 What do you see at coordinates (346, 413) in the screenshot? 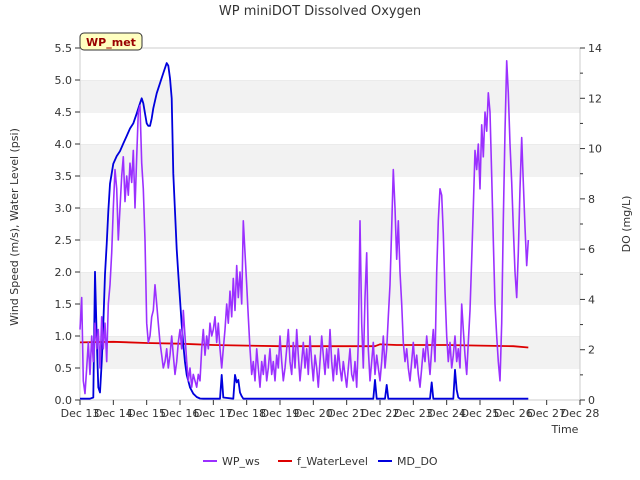
I see `x-tick-label: Dec 21` at bounding box center [346, 413].